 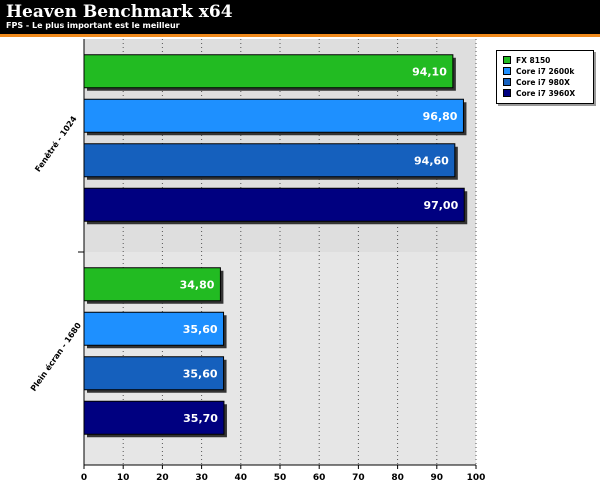 What do you see at coordinates (429, 71) in the screenshot?
I see `bar-fx-8150-fenetre-1024-label: 94,10` at bounding box center [429, 71].